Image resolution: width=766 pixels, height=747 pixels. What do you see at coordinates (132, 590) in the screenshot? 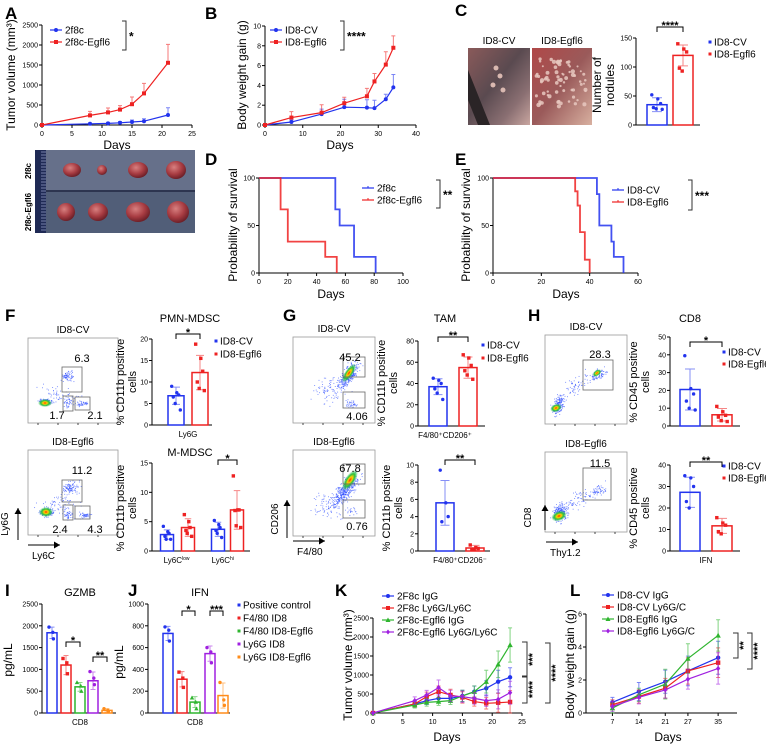
I see `panel-letter: J` at bounding box center [132, 590].